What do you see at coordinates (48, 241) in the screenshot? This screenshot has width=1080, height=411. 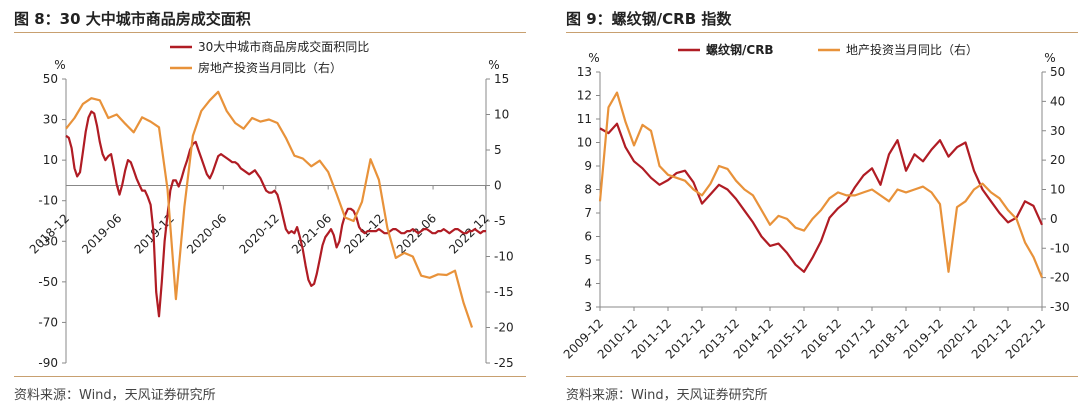 I see `left-tick-label: -30` at bounding box center [48, 241].